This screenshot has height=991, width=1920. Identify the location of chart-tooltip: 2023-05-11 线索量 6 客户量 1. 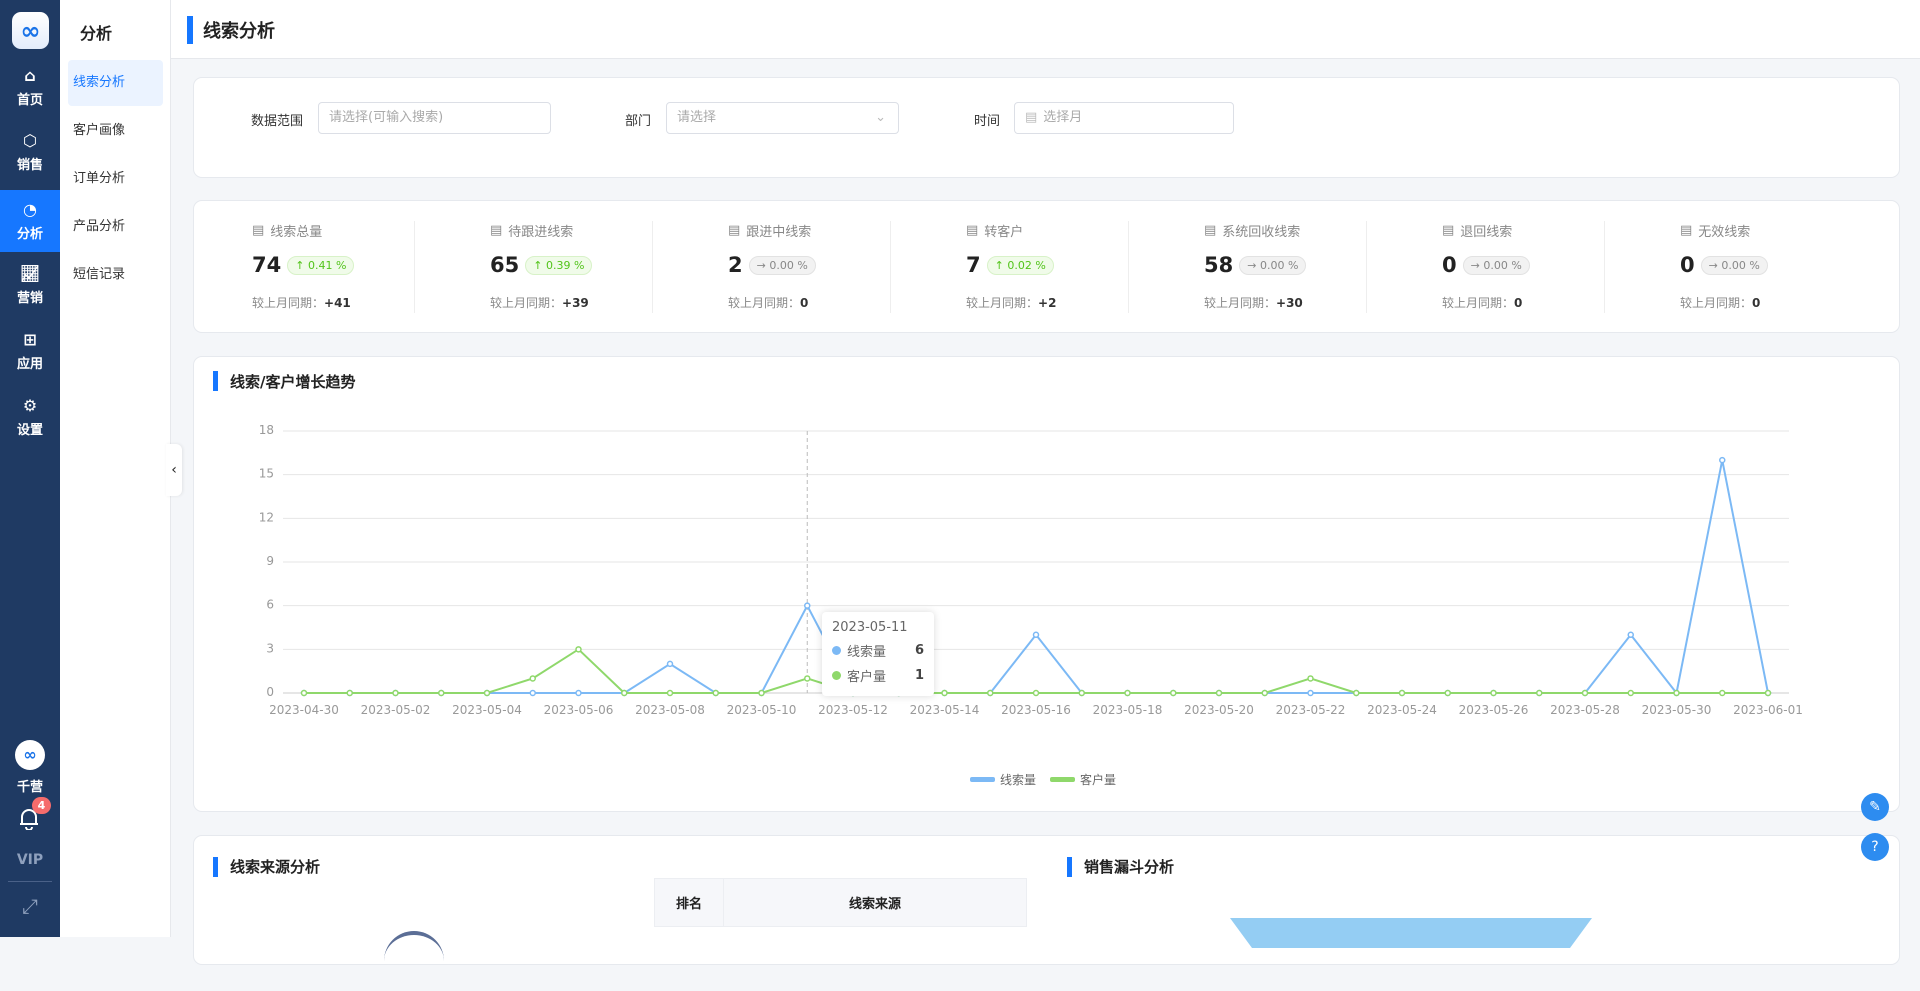
(878, 654).